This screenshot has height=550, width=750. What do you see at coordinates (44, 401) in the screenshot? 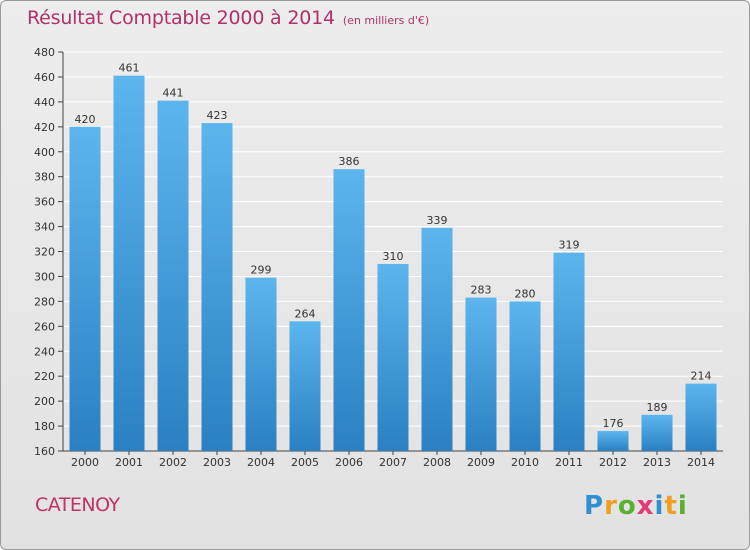
I see `y-tick-label: 200` at bounding box center [44, 401].